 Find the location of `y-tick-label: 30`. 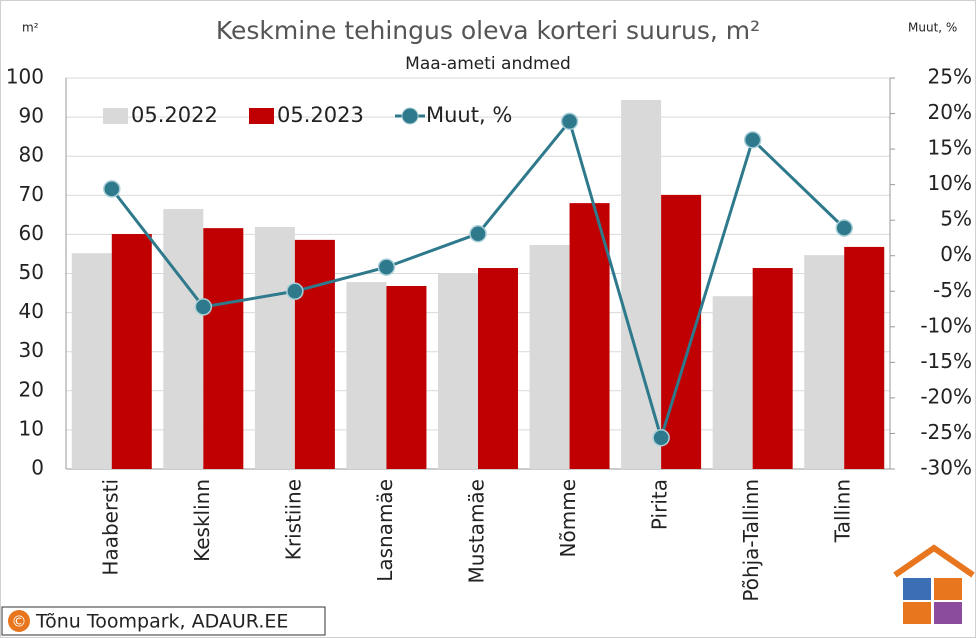

y-tick-label: 30 is located at coordinates (31, 350).